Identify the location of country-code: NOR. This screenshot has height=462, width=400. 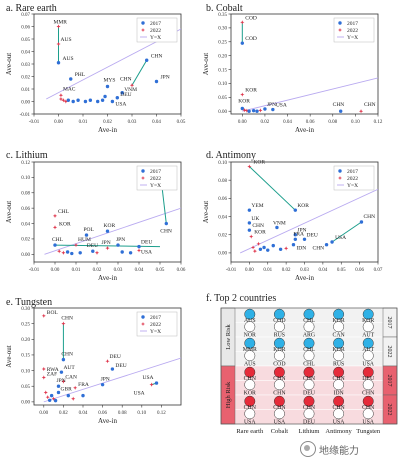
(250, 336).